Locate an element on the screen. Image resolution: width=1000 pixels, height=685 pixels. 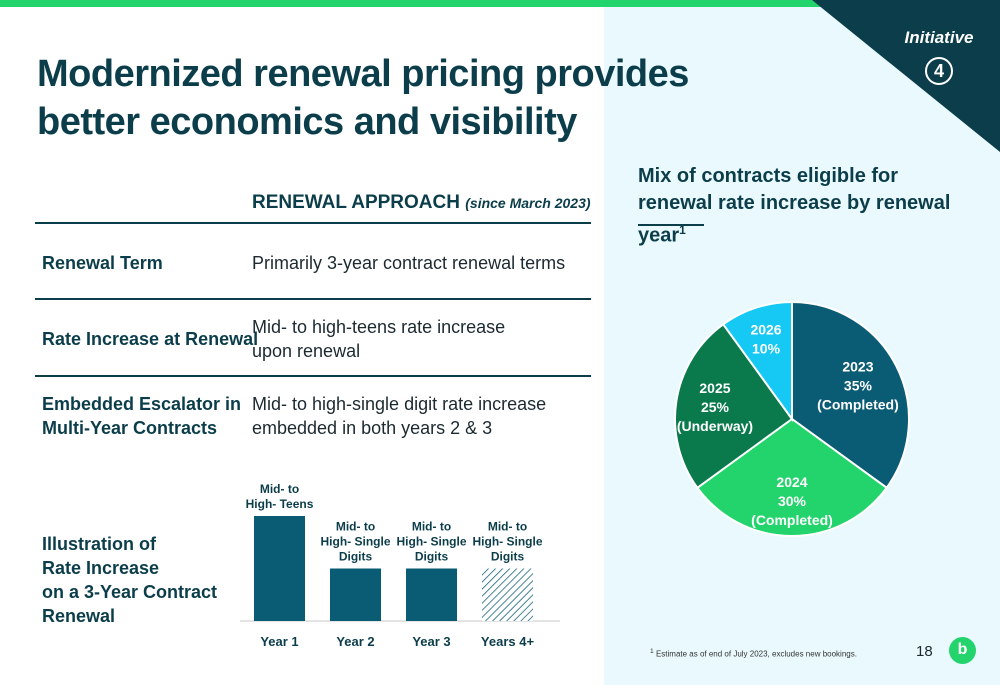
row-label-renewal-term: Renewal Term is located at coordinates (102, 263).